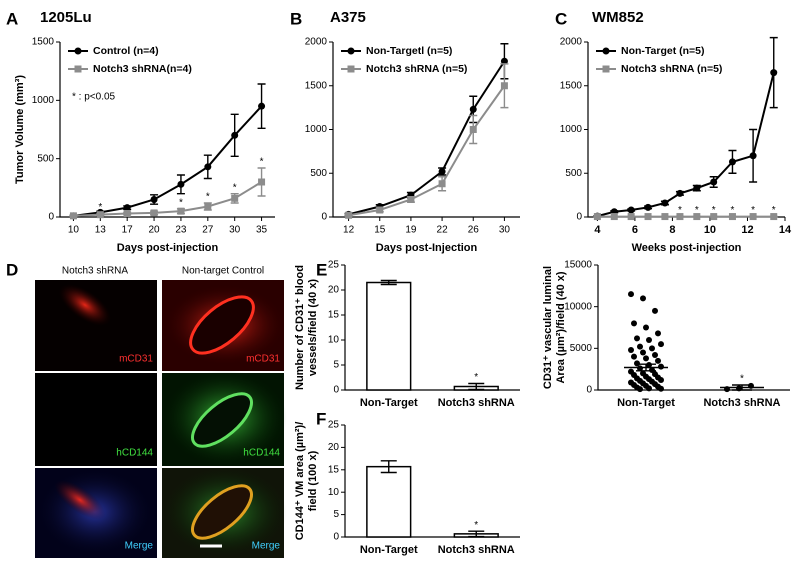  I want to click on x-axis-label: Days post-injection, so click(168, 248).